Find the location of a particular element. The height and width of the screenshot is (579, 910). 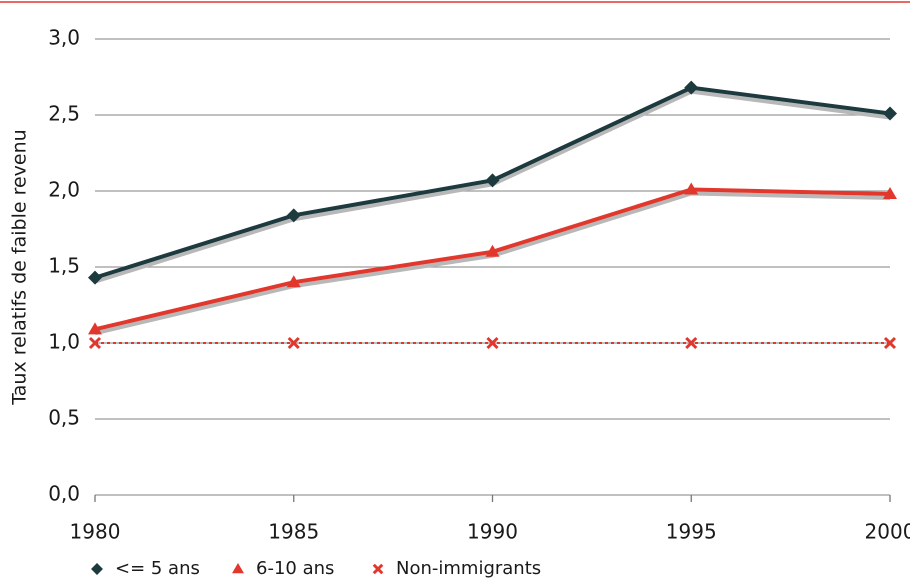

y-tick-label: 2,0 is located at coordinates (64, 190).